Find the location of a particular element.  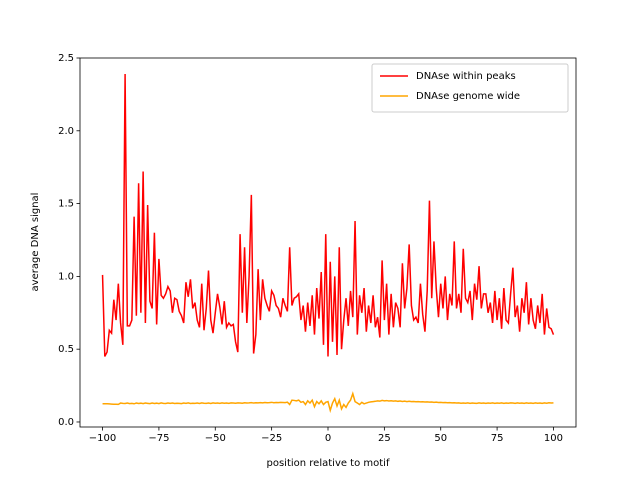

y-tick-label: 1.0 is located at coordinates (66, 276).